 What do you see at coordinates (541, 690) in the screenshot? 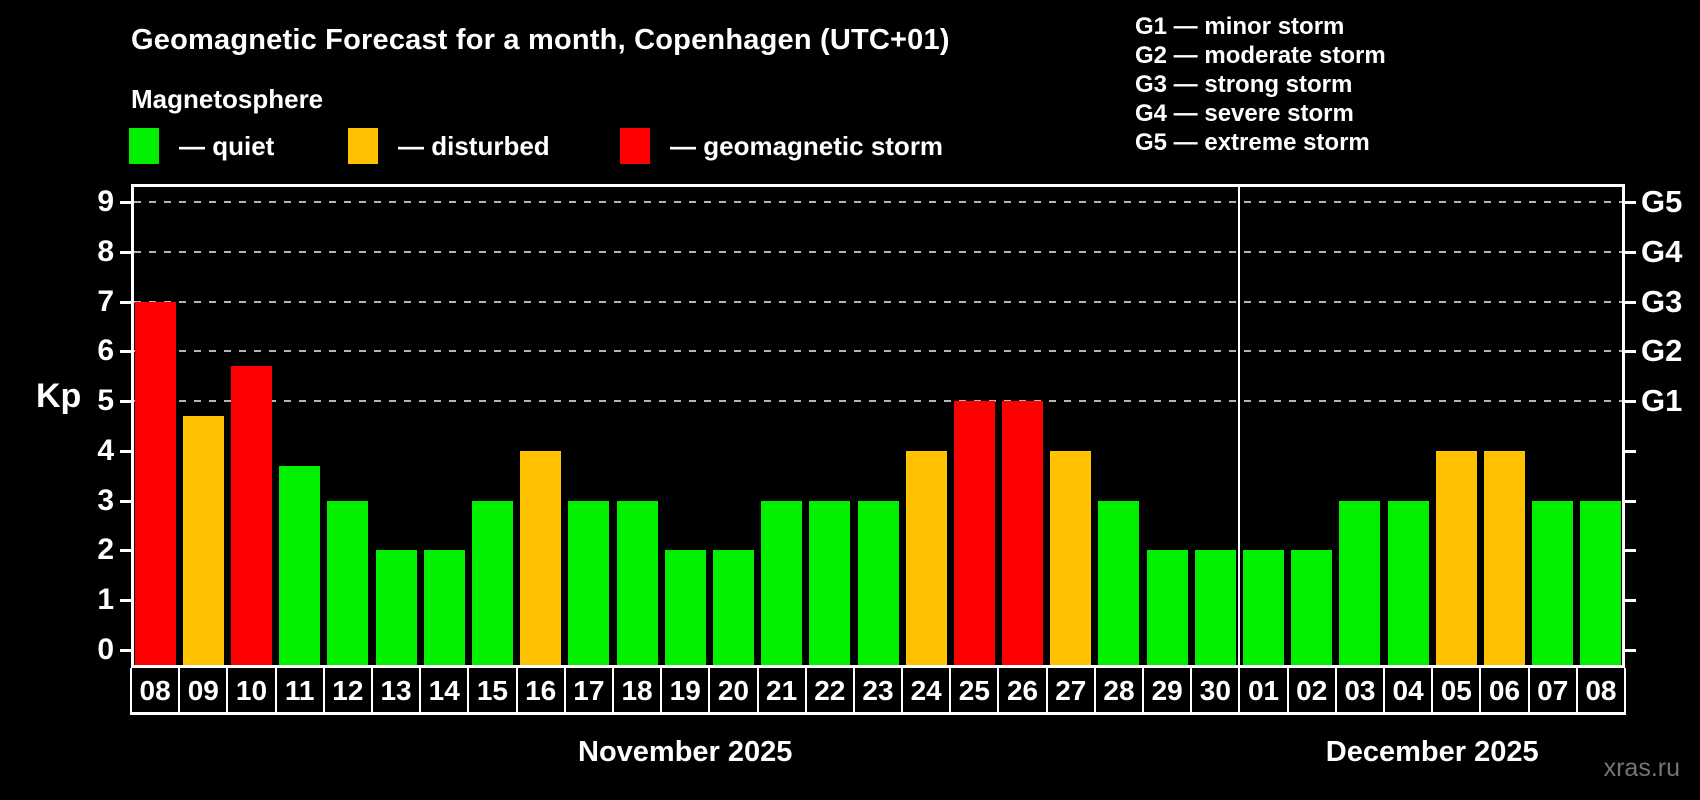
I see `day-label-16: 16` at bounding box center [541, 690].